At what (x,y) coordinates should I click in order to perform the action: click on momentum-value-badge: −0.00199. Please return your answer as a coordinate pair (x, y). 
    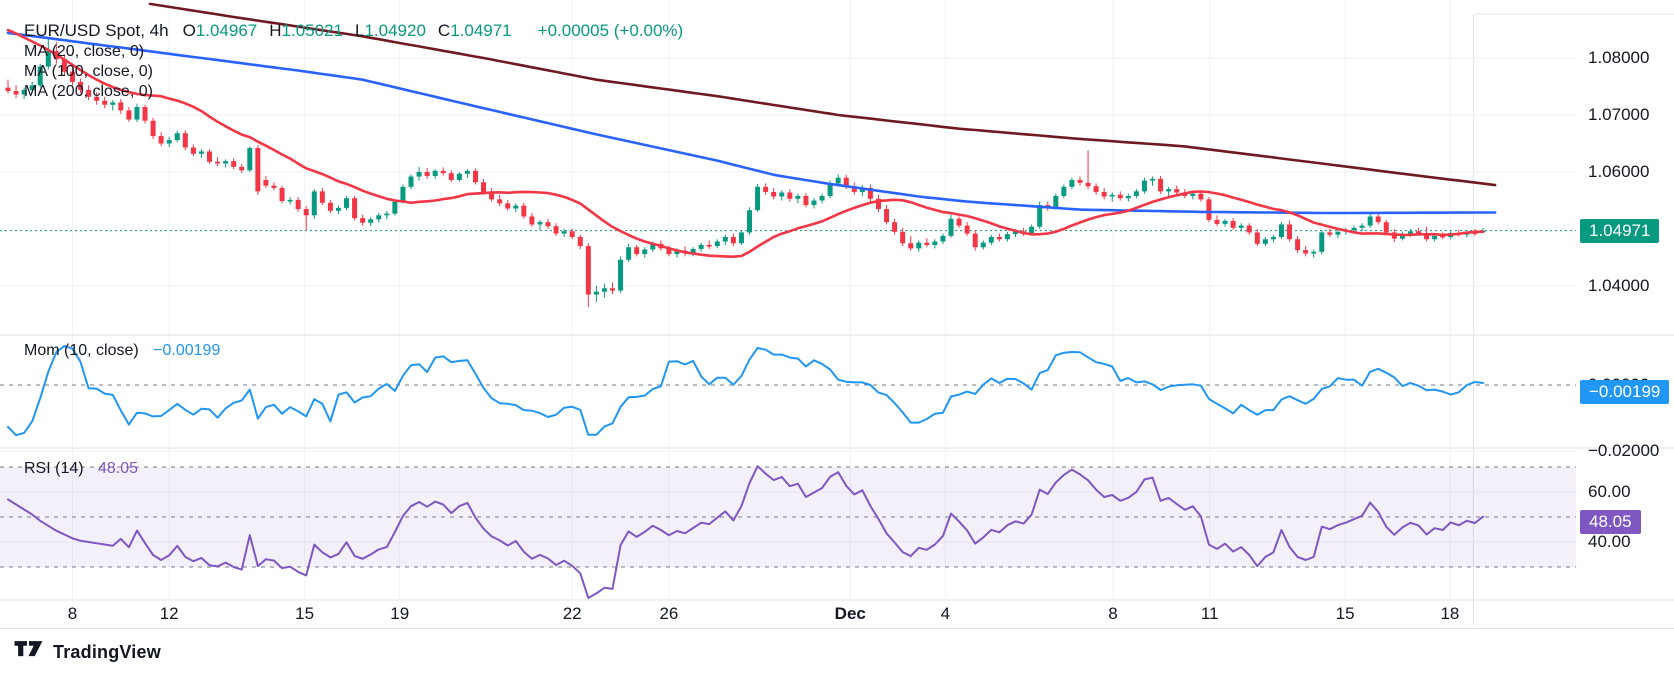
    Looking at the image, I should click on (1625, 391).